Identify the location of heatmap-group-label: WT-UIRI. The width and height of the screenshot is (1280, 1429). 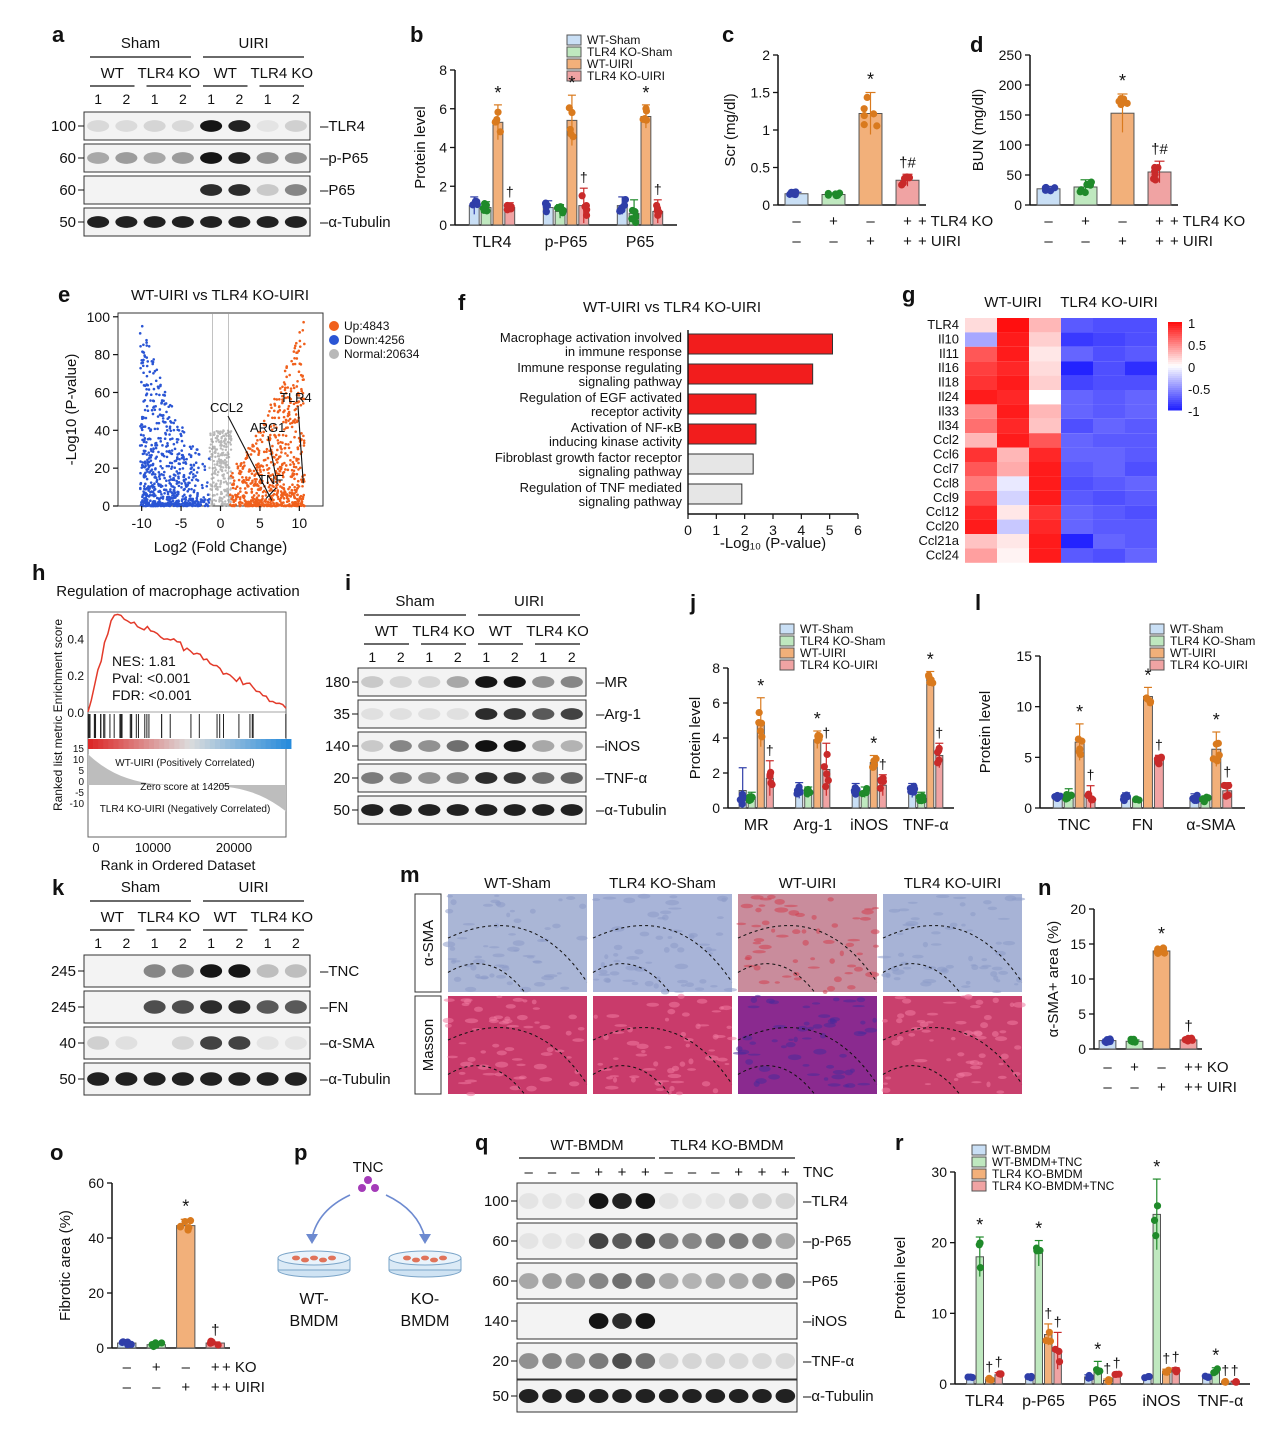
(1013, 302).